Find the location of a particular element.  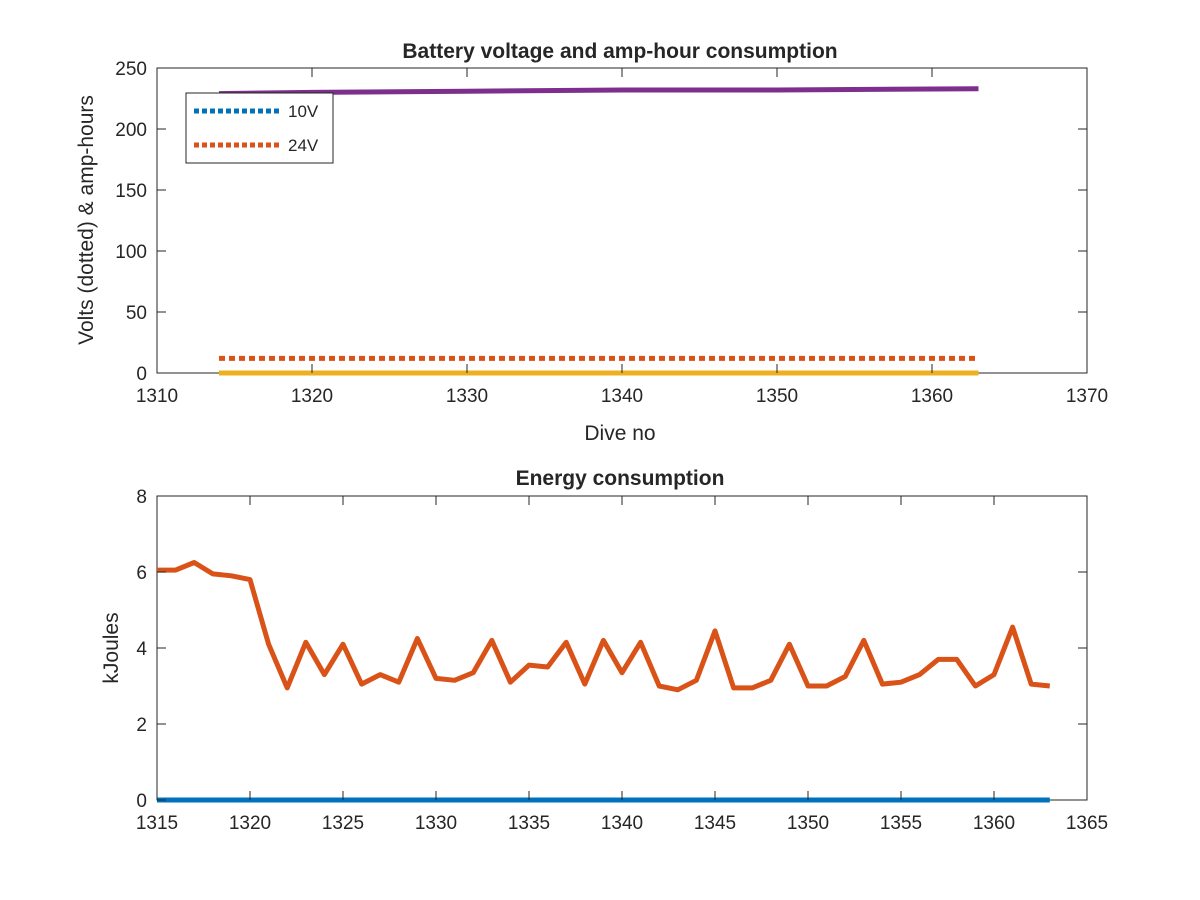

battery-y-tick-label: 100 is located at coordinates (131, 252).